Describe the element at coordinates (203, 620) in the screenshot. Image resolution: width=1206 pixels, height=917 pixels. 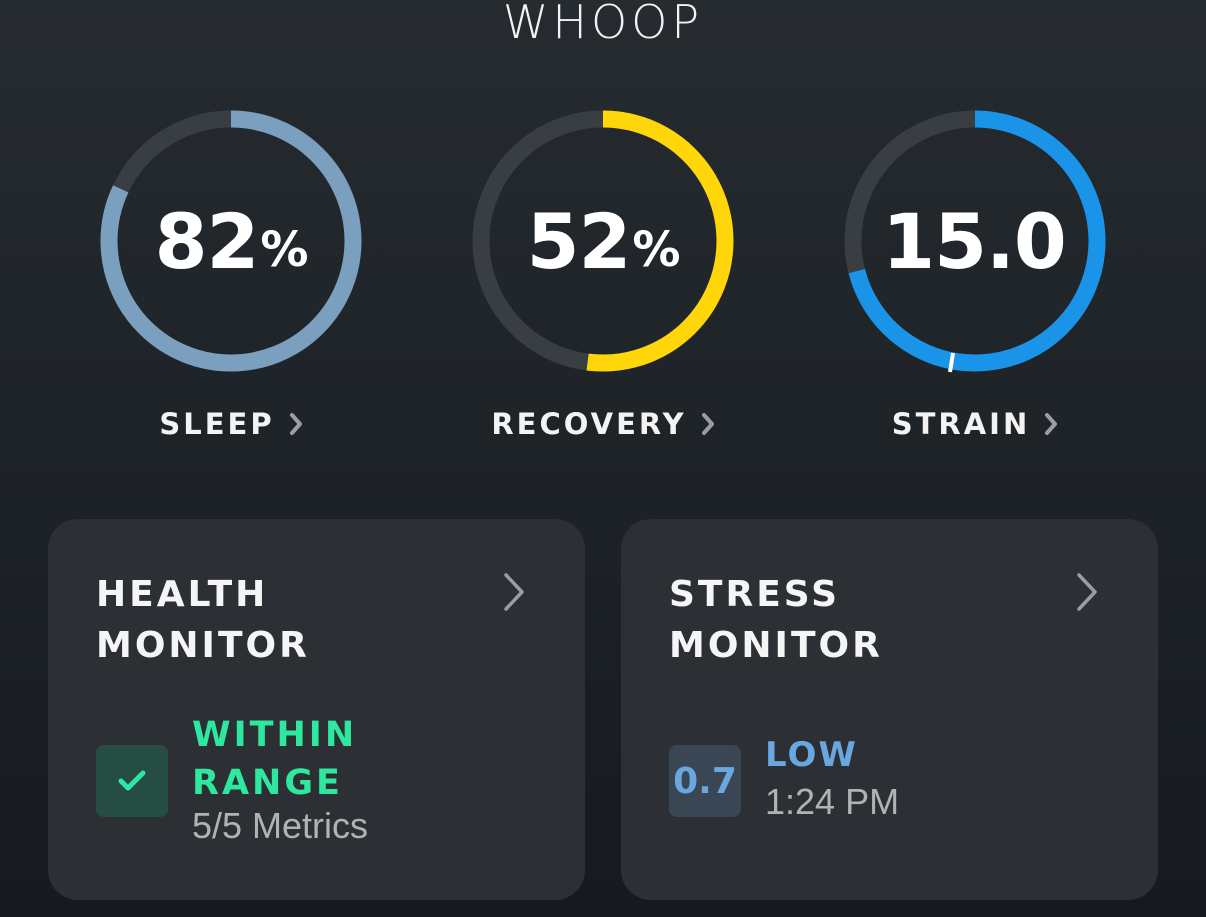
I see `health-monitor-title: HEALTH MONITOR` at that location.